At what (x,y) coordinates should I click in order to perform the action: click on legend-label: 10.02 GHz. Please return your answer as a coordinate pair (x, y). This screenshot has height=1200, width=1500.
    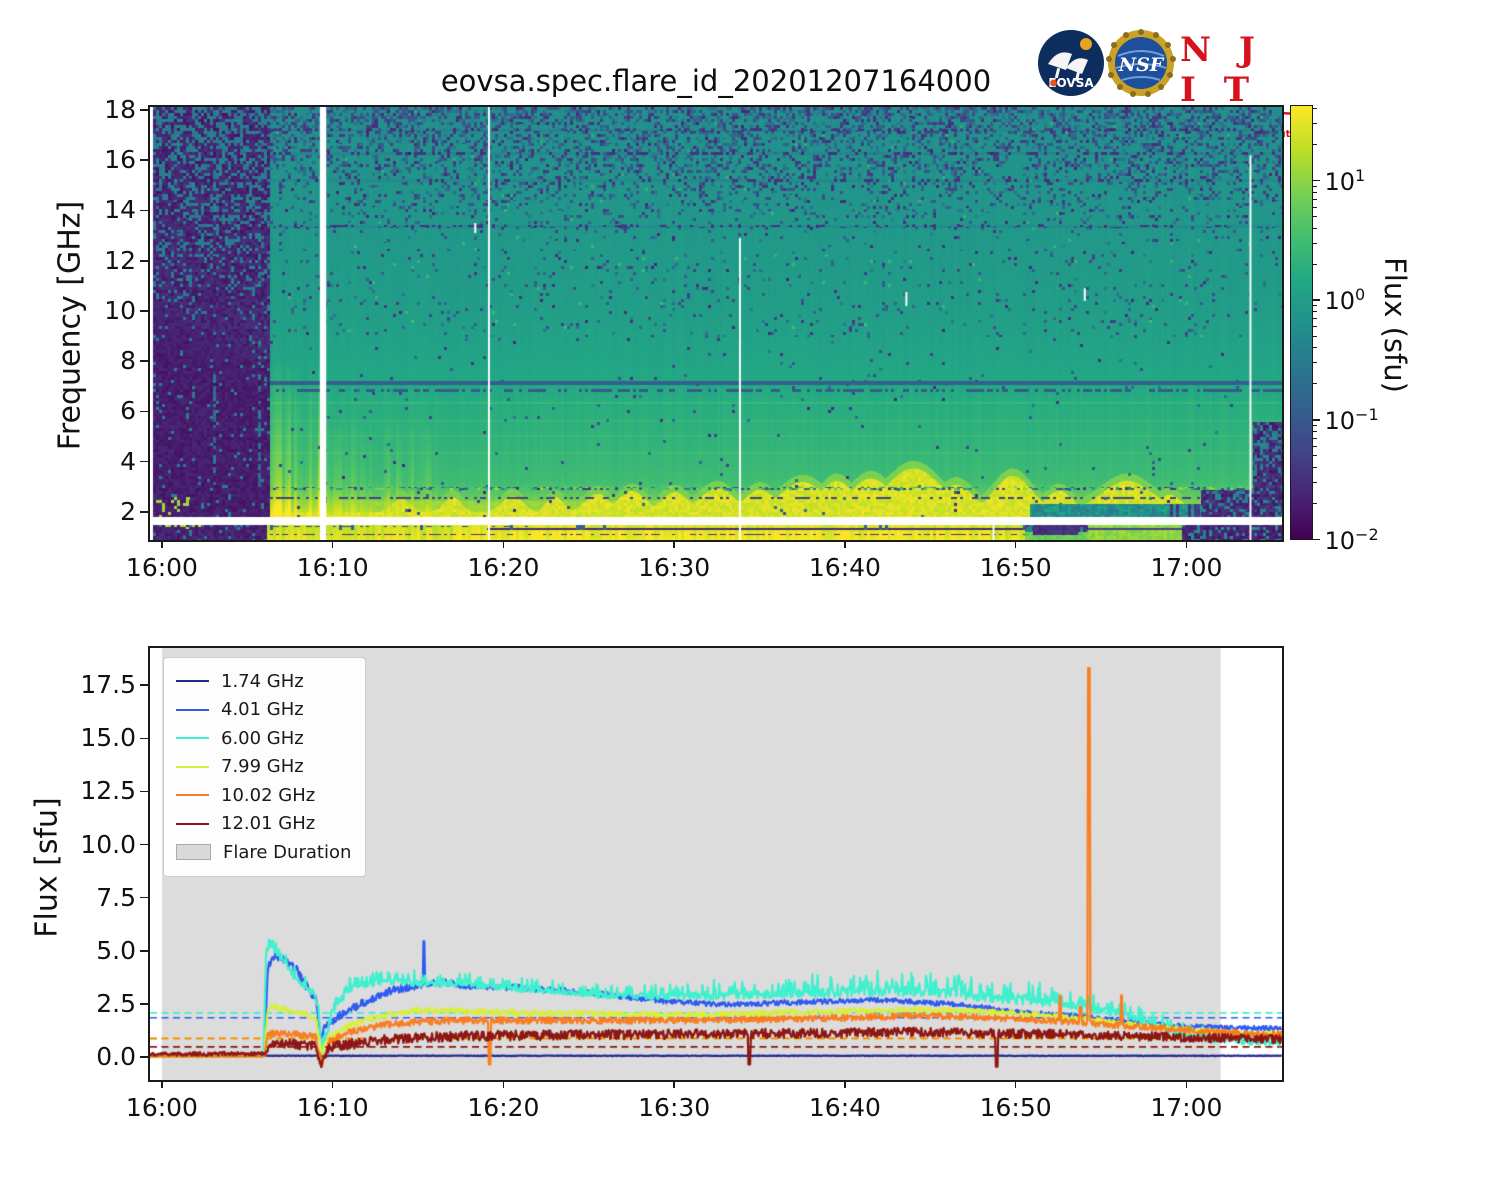
    Looking at the image, I should click on (268, 795).